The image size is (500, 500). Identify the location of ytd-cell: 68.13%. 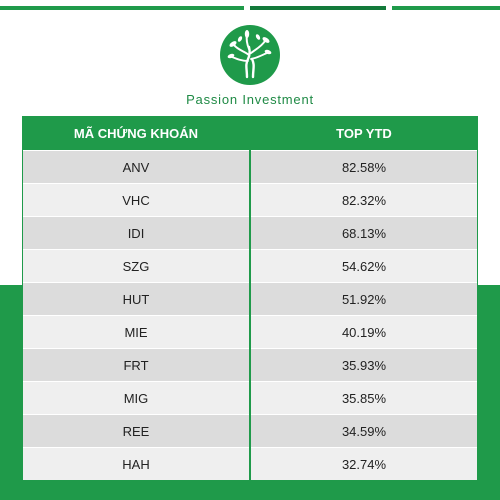
(363, 233).